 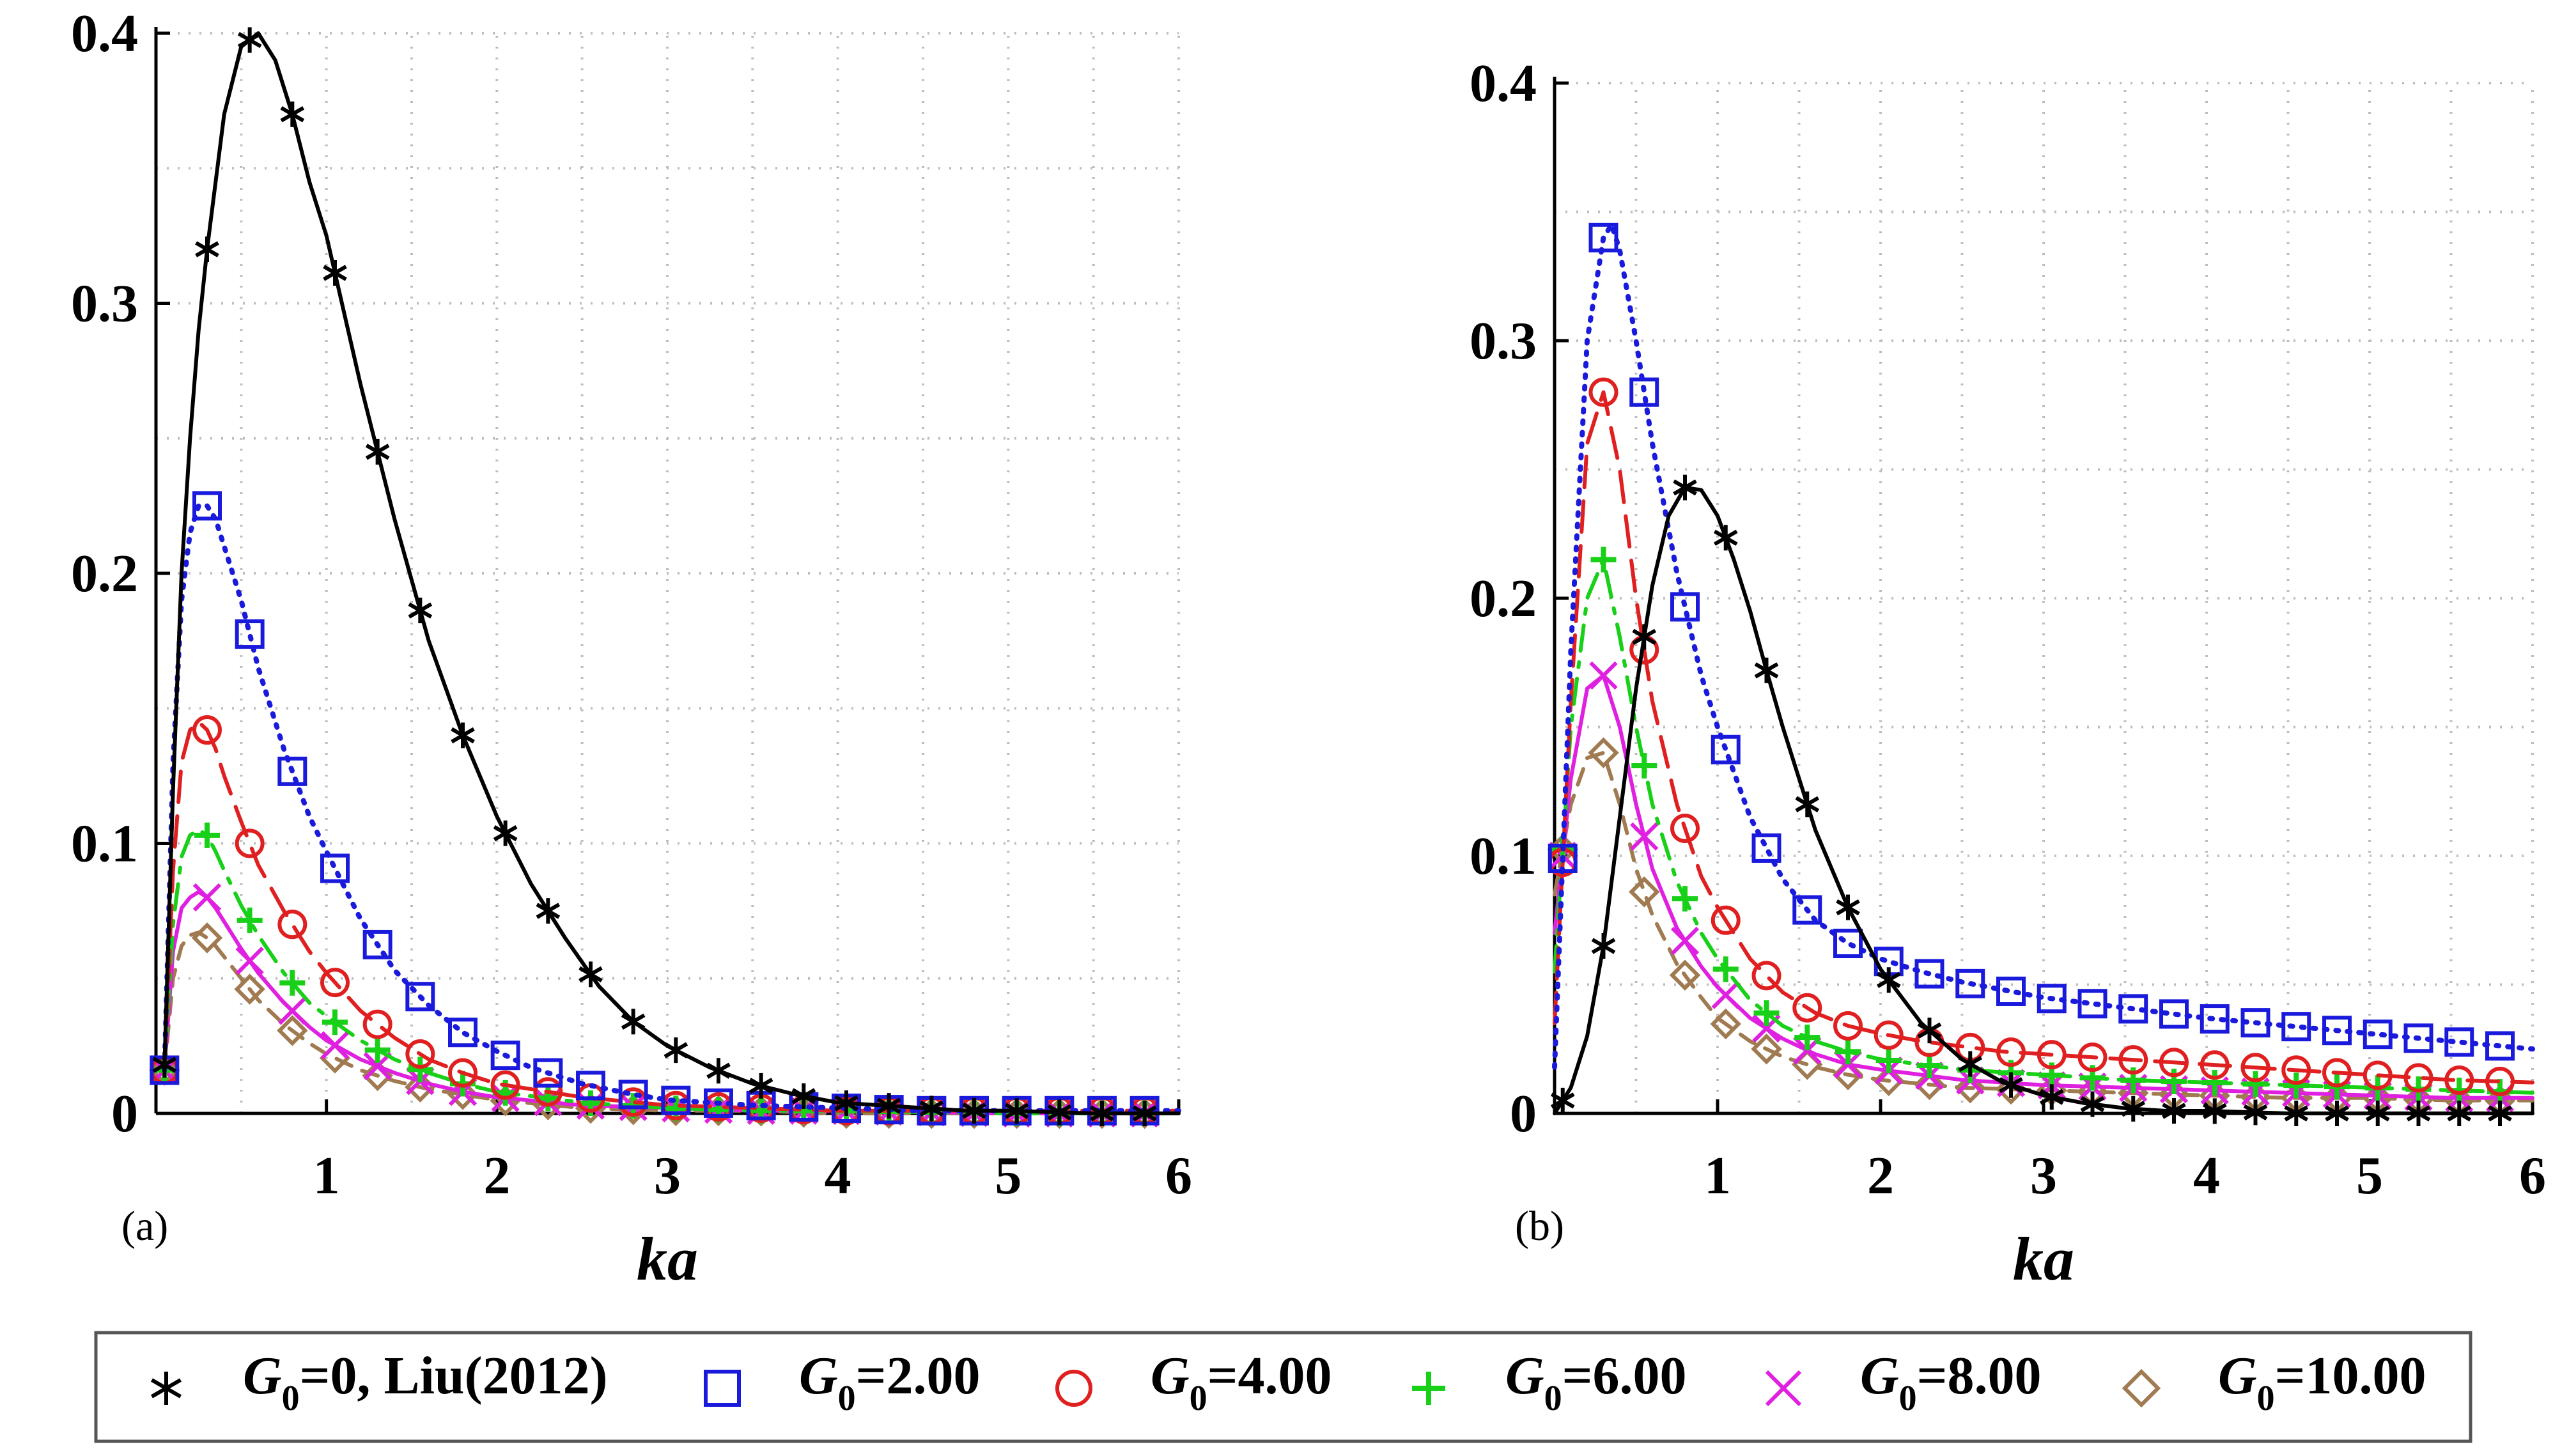 What do you see at coordinates (1539, 1227) in the screenshot?
I see `panel-label: (b)` at bounding box center [1539, 1227].